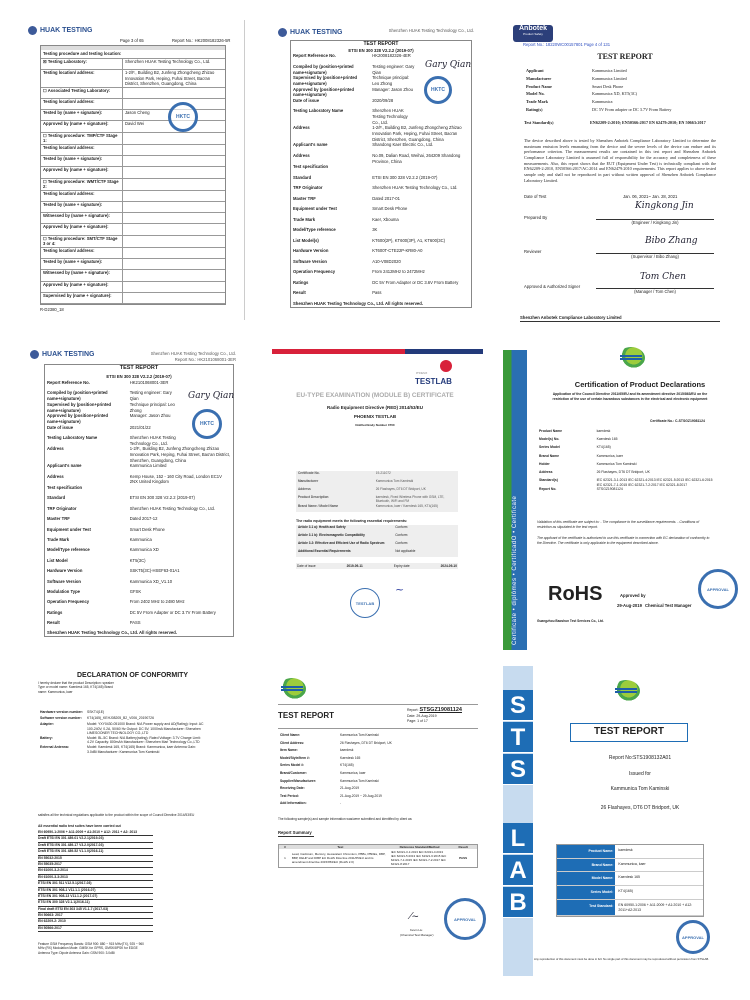 The height and width of the screenshot is (1000, 750). What do you see at coordinates (95, 852) in the screenshot?
I see `list-item: Draft ETSI EN 301 489-52 V1.1.0(2016-11)` at bounding box center [95, 852].